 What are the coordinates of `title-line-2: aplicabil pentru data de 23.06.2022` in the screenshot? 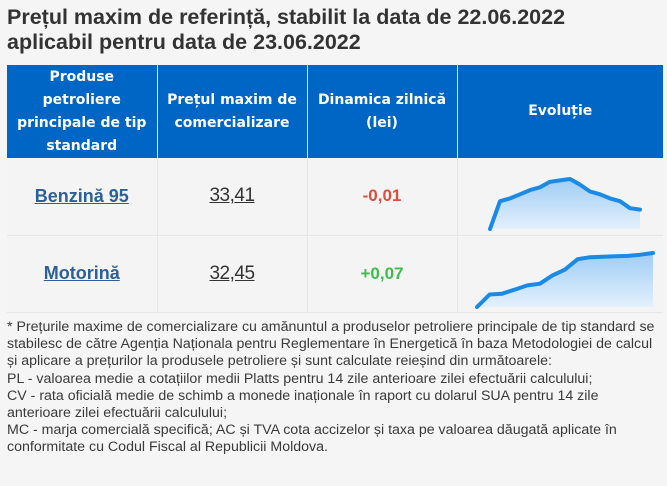 It's located at (184, 42).